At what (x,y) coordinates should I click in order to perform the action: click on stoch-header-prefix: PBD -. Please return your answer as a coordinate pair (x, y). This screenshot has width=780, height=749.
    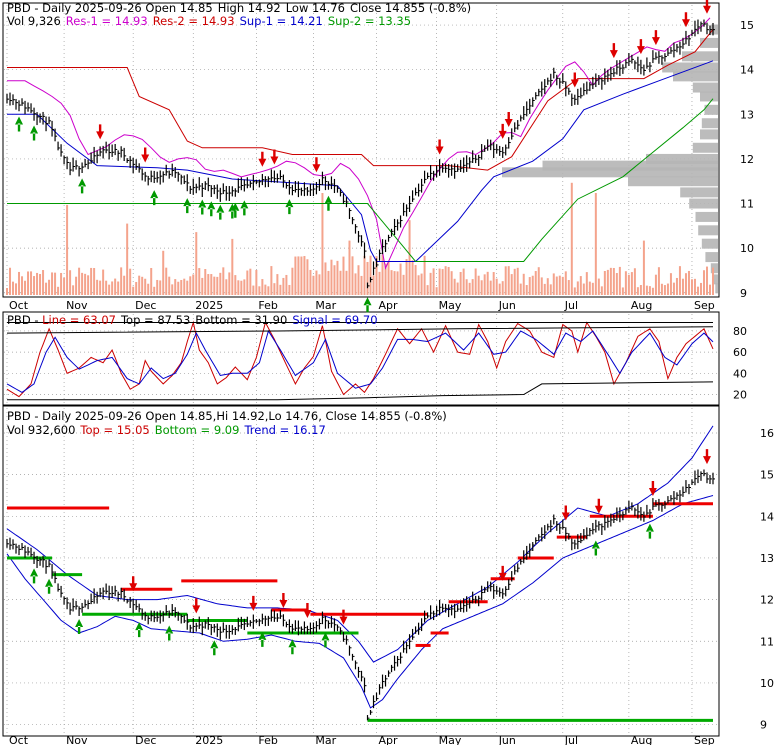
    Looking at the image, I should click on (24, 320).